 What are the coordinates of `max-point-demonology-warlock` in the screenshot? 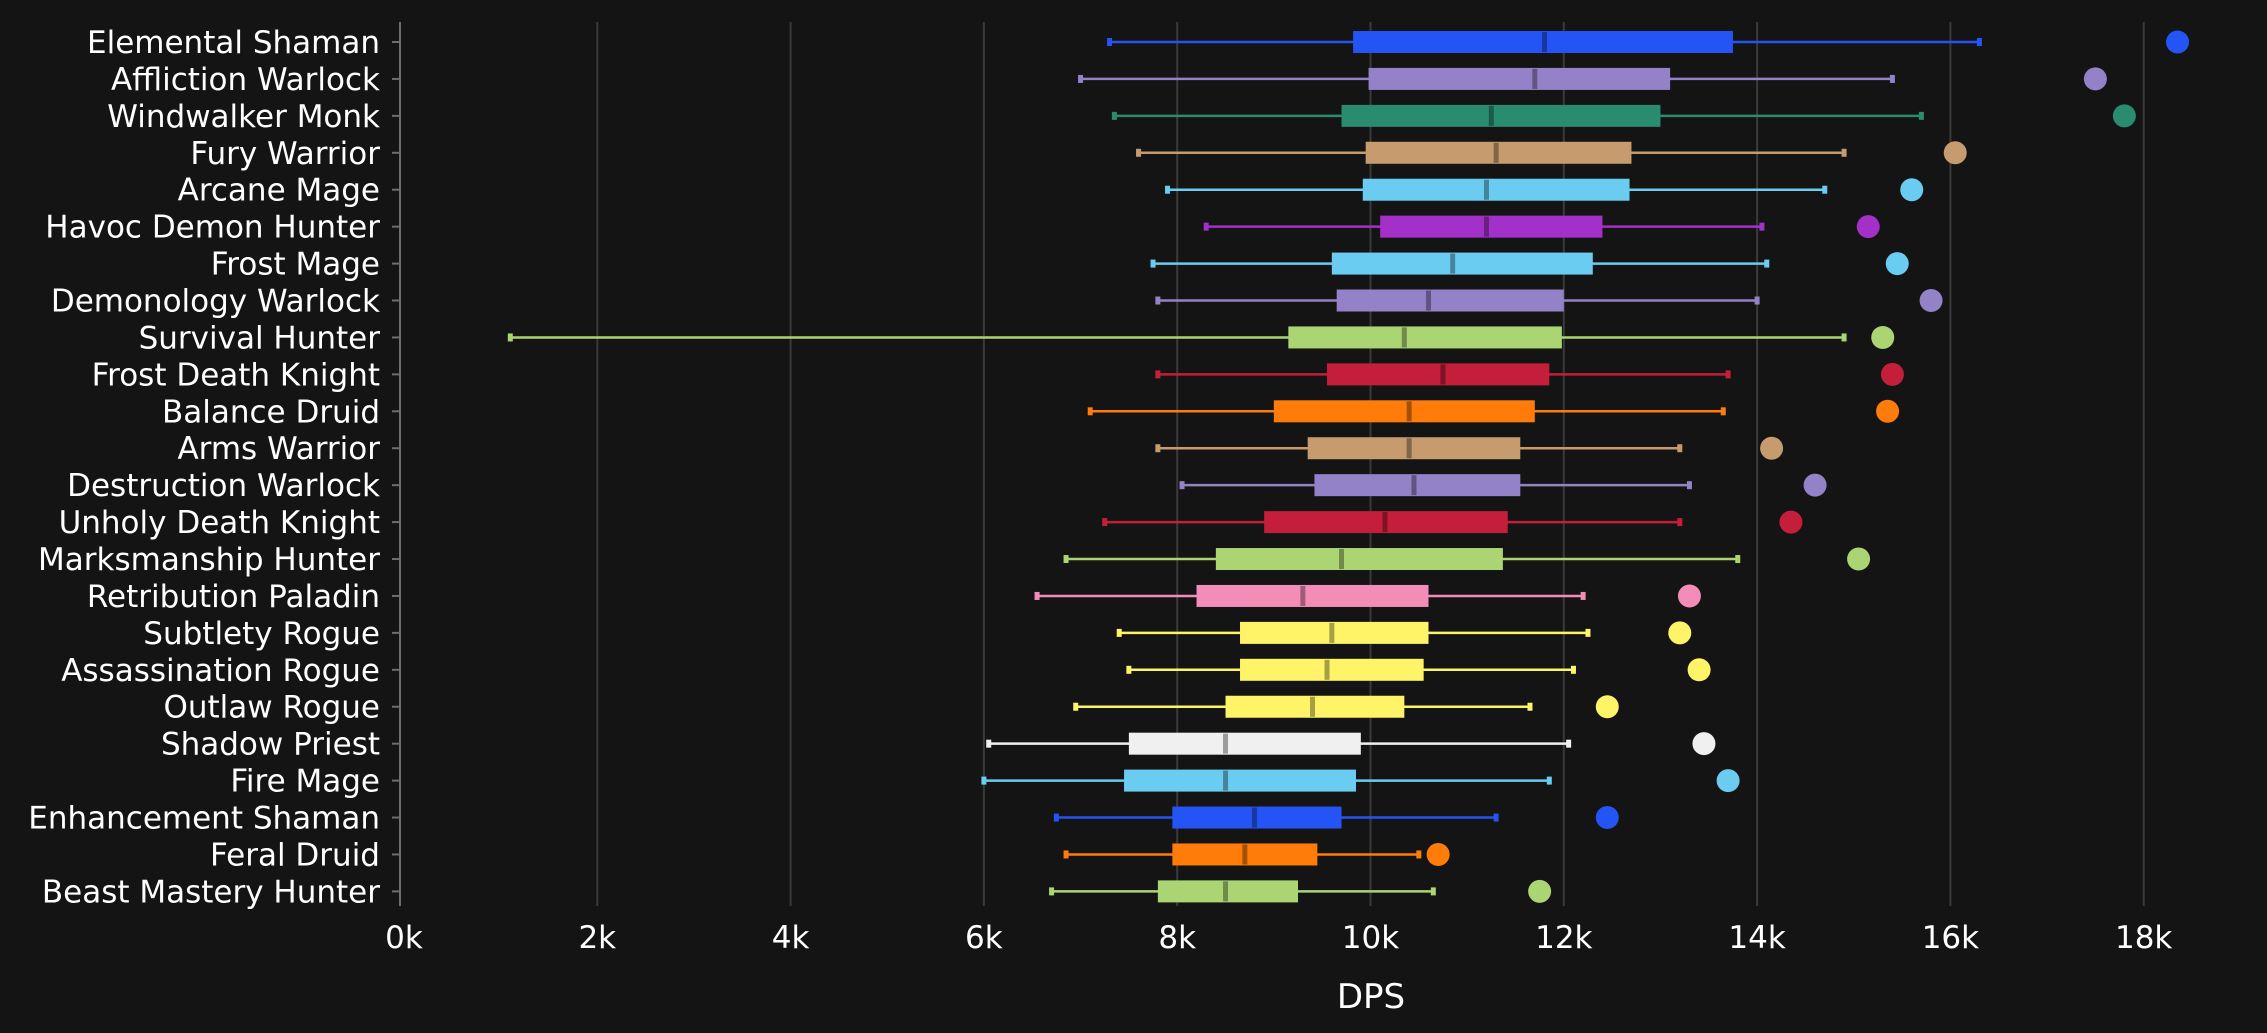 It's located at (1931, 301).